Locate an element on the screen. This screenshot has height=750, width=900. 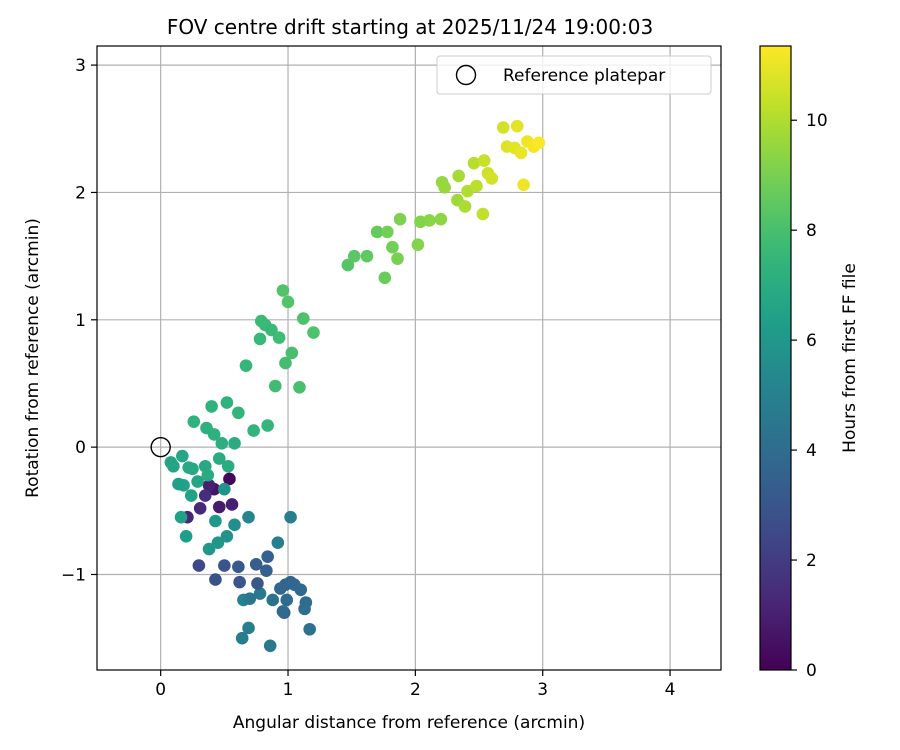
colorbar-tick-label: 6 is located at coordinates (811, 341).